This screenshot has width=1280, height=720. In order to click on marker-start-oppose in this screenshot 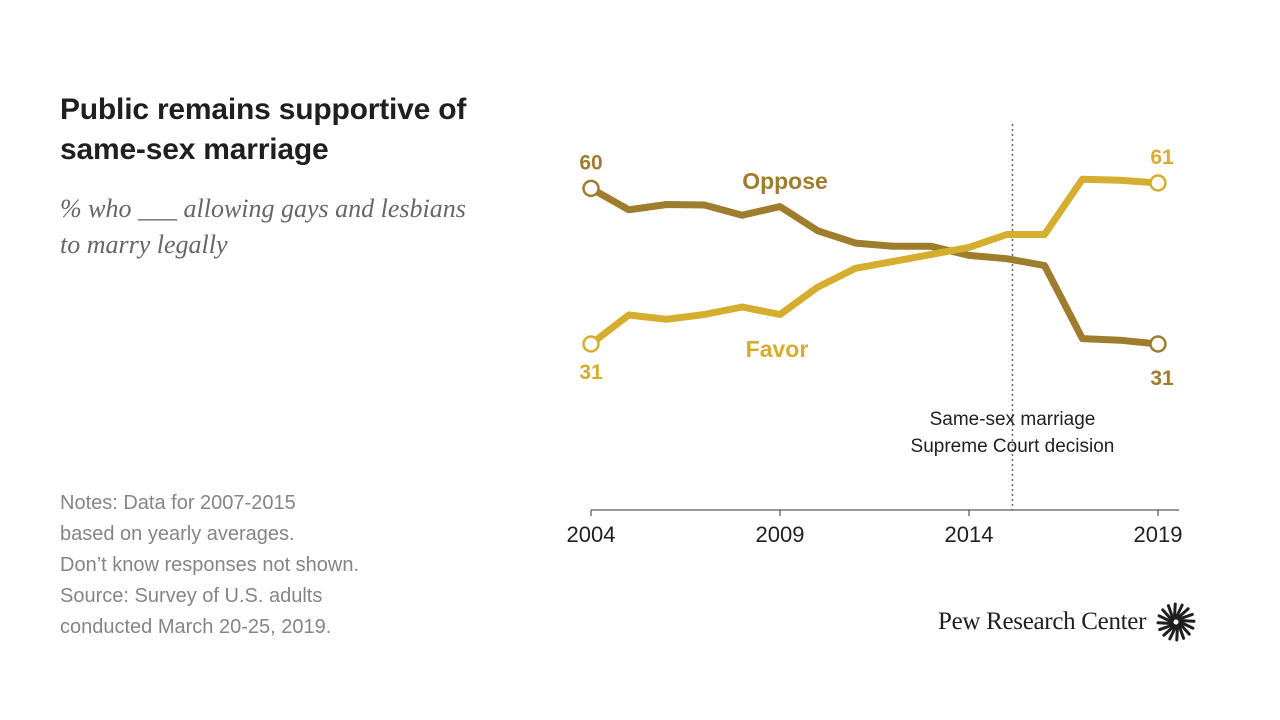, I will do `click(591, 188)`.